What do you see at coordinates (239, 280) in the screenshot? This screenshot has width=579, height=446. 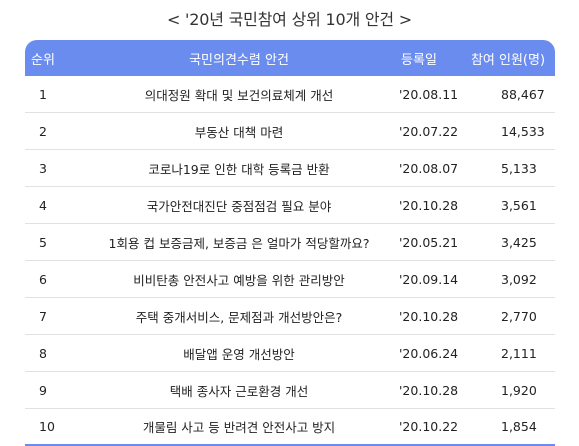 I see `cell-agenda: 비비탄총 안전사고 예방을 위한 관리방안` at bounding box center [239, 280].